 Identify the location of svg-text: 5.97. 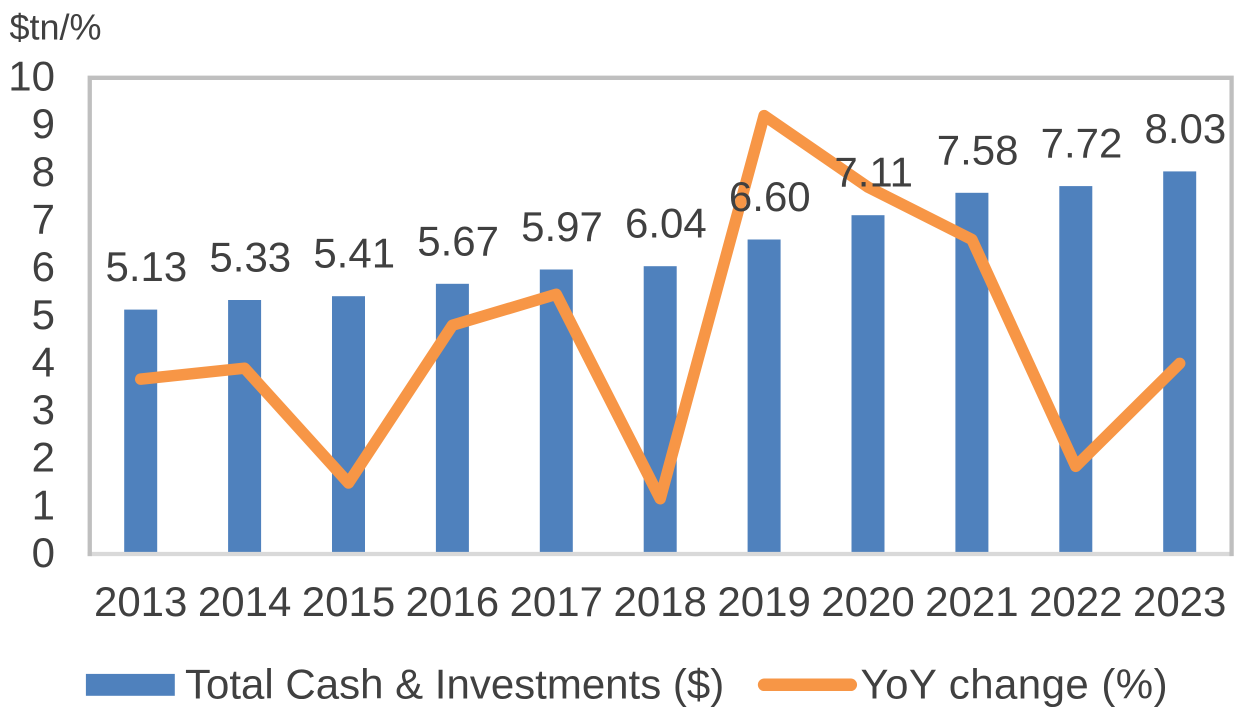
(562, 226).